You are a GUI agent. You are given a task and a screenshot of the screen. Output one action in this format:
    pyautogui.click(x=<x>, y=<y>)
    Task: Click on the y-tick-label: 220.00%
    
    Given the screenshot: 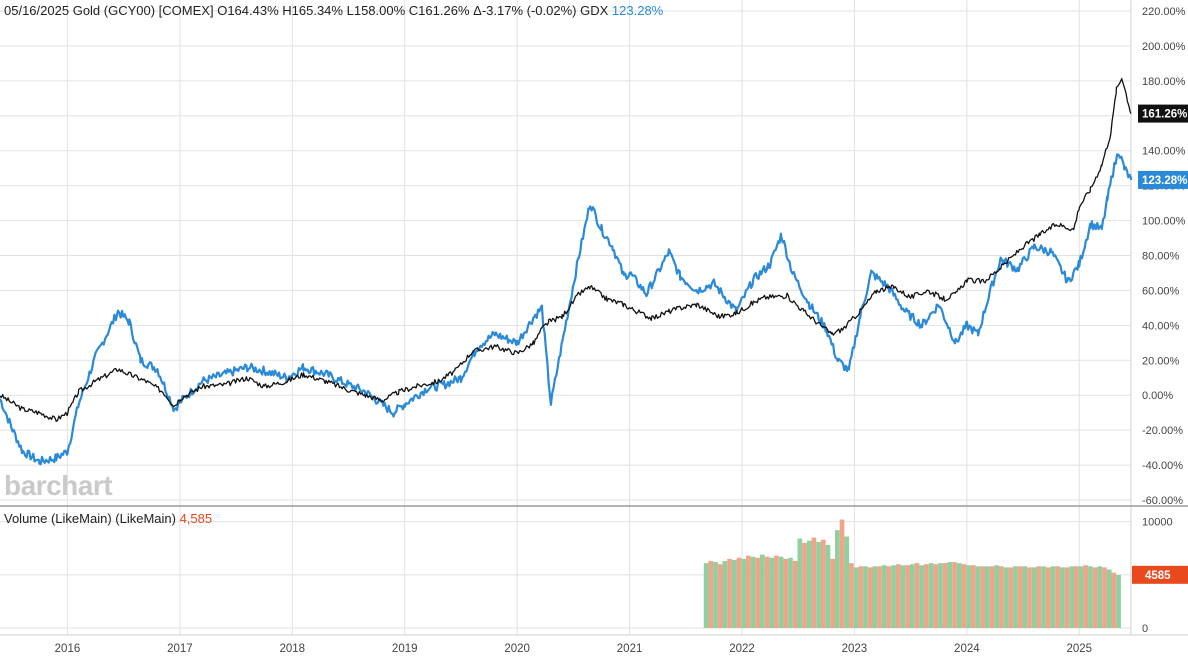 What is the action you would take?
    pyautogui.click(x=1164, y=12)
    